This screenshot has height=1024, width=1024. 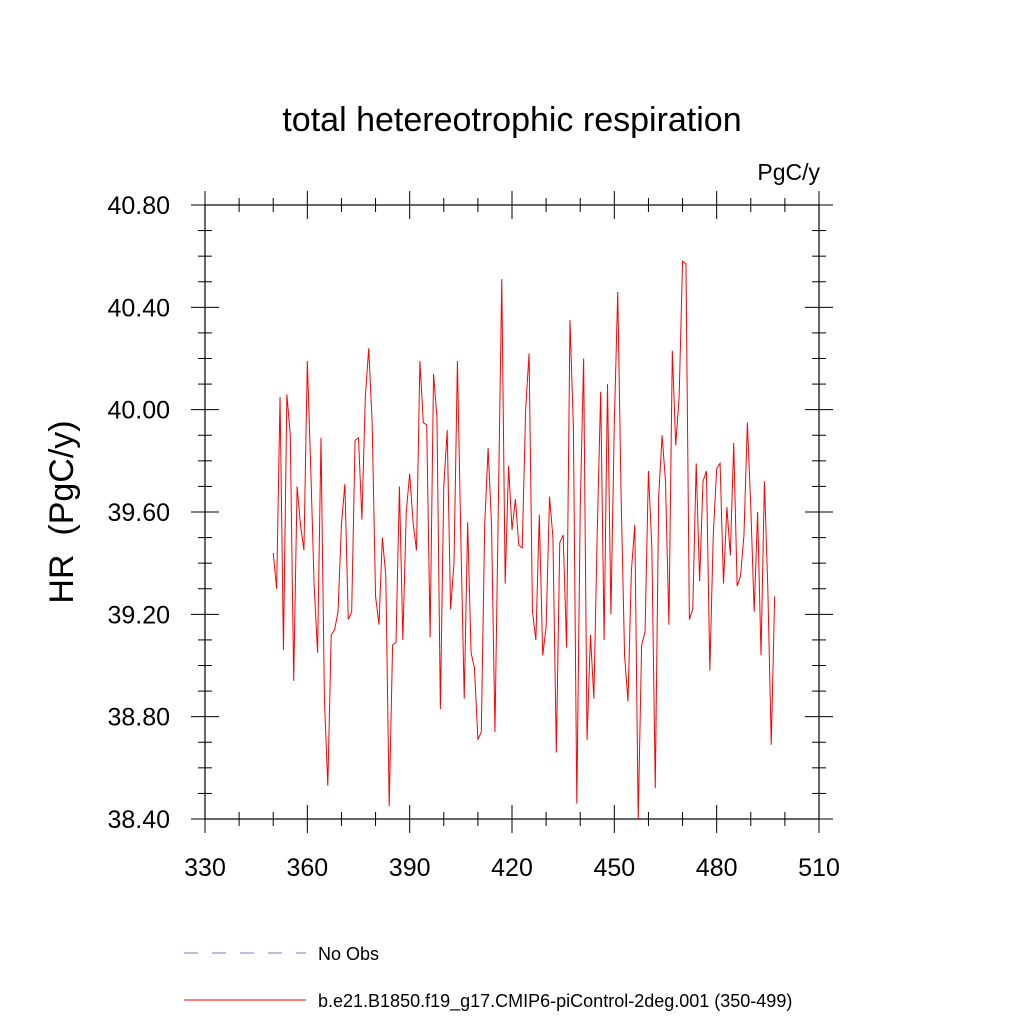 I want to click on x-tick-labels: 330 360 390 420 450 480 510, so click(x=512, y=868).